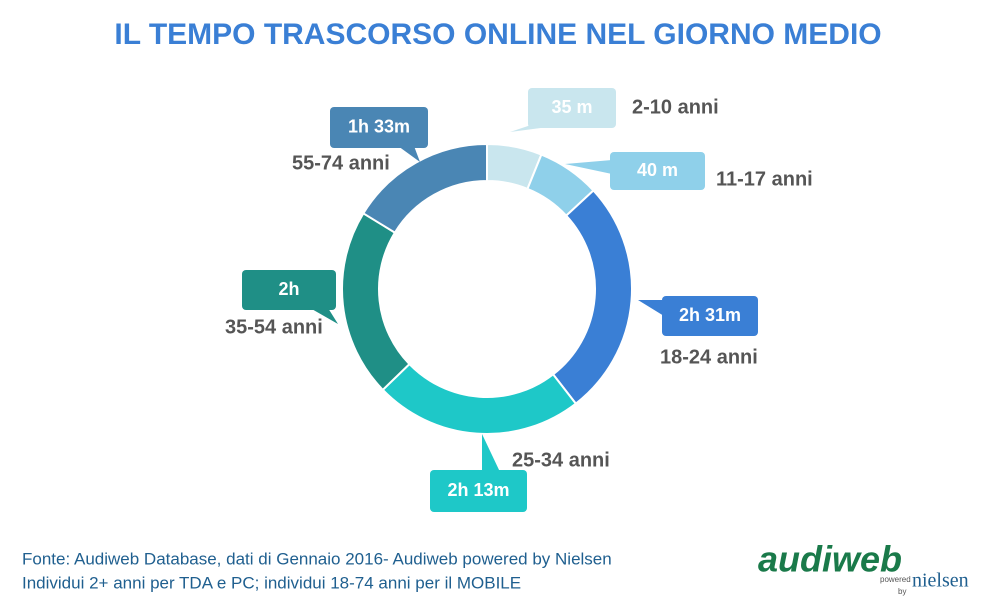  I want to click on data-label: 2h, so click(288, 289).